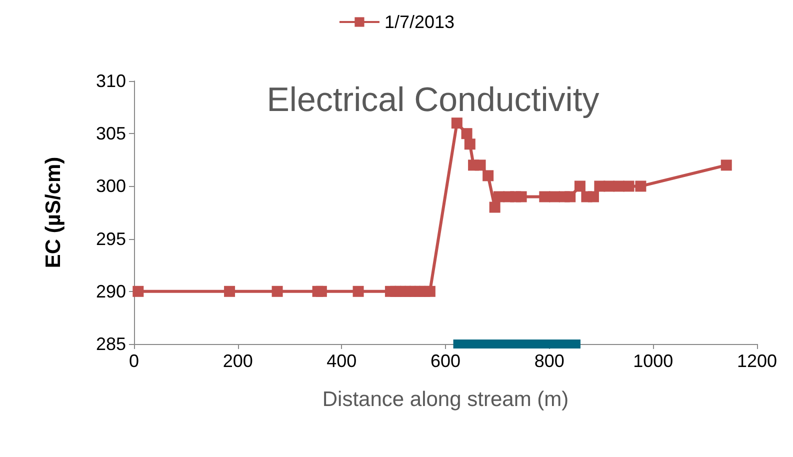 The image size is (793, 457). What do you see at coordinates (419, 22) in the screenshot?
I see `legend-label: 1/7/2013` at bounding box center [419, 22].